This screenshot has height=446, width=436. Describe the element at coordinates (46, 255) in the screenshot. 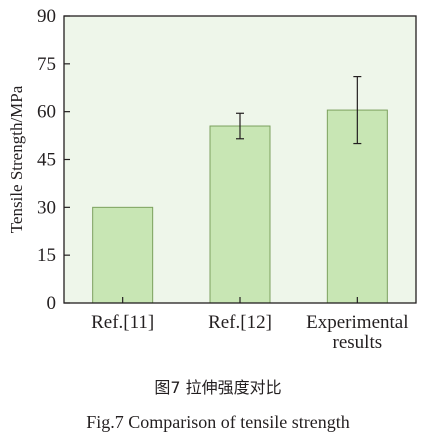

I see `y-tick-label-15: 15` at that location.